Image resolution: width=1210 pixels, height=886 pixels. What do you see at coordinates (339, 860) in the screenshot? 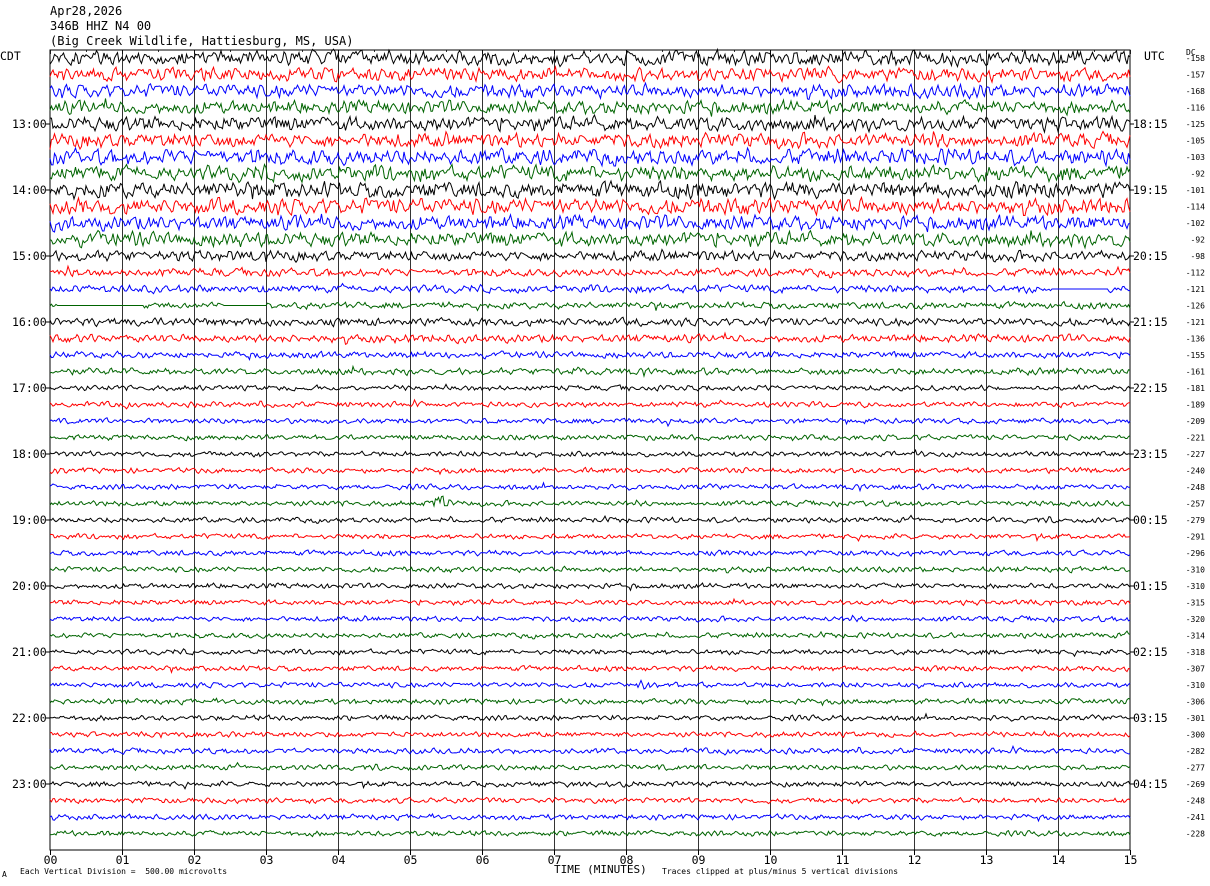
I see `x-tick-label: 04` at bounding box center [339, 860].